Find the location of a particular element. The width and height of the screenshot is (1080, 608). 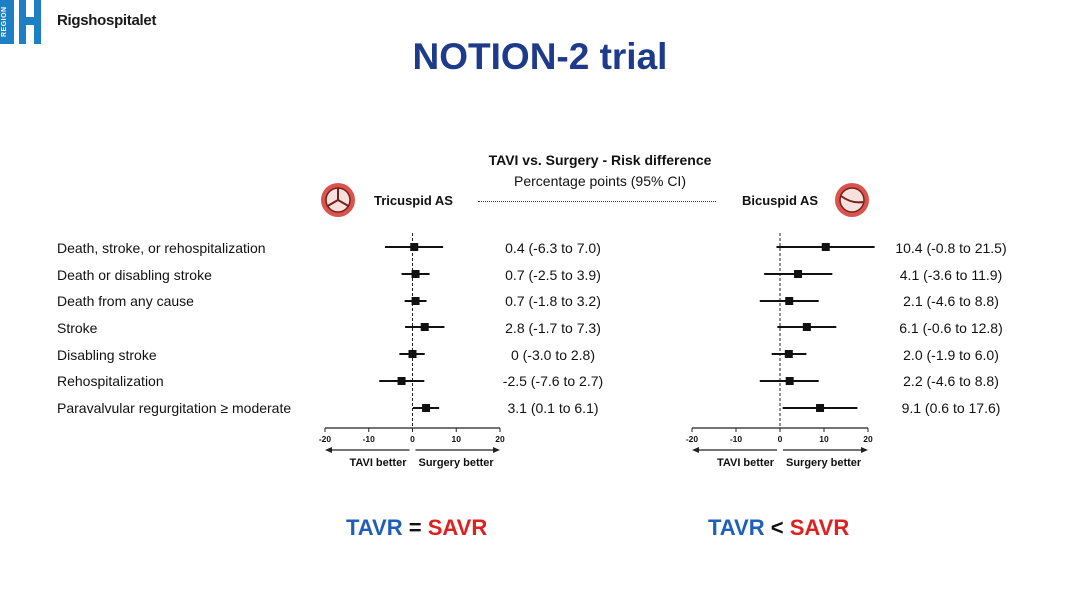

outcome-label: Death from any cause is located at coordinates (125, 301).